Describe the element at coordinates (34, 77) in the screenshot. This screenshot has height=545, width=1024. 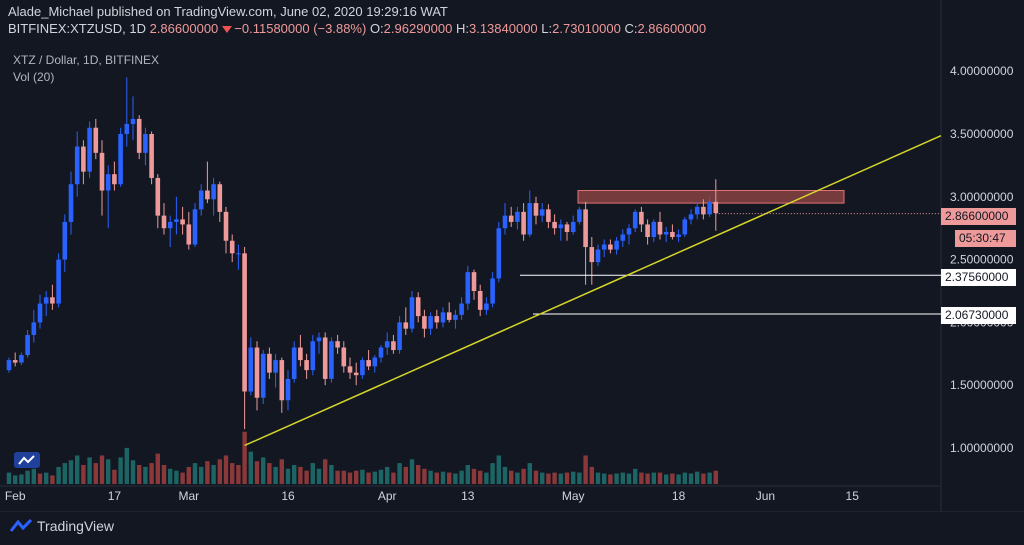
I see `legend-volume: Vol (20)` at that location.